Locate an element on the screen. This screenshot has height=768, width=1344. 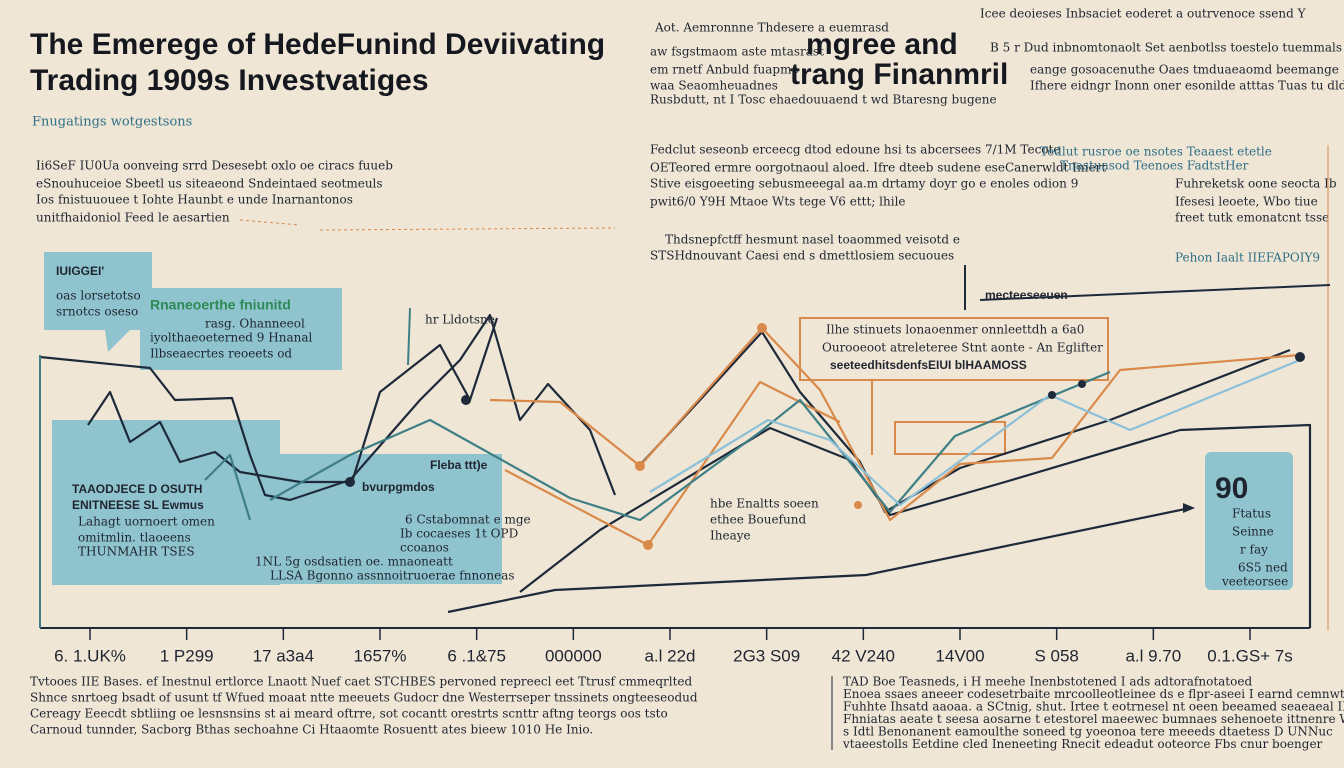
text-line: Ifesesi leoete, Wbo tiue is located at coordinates (1246, 202).